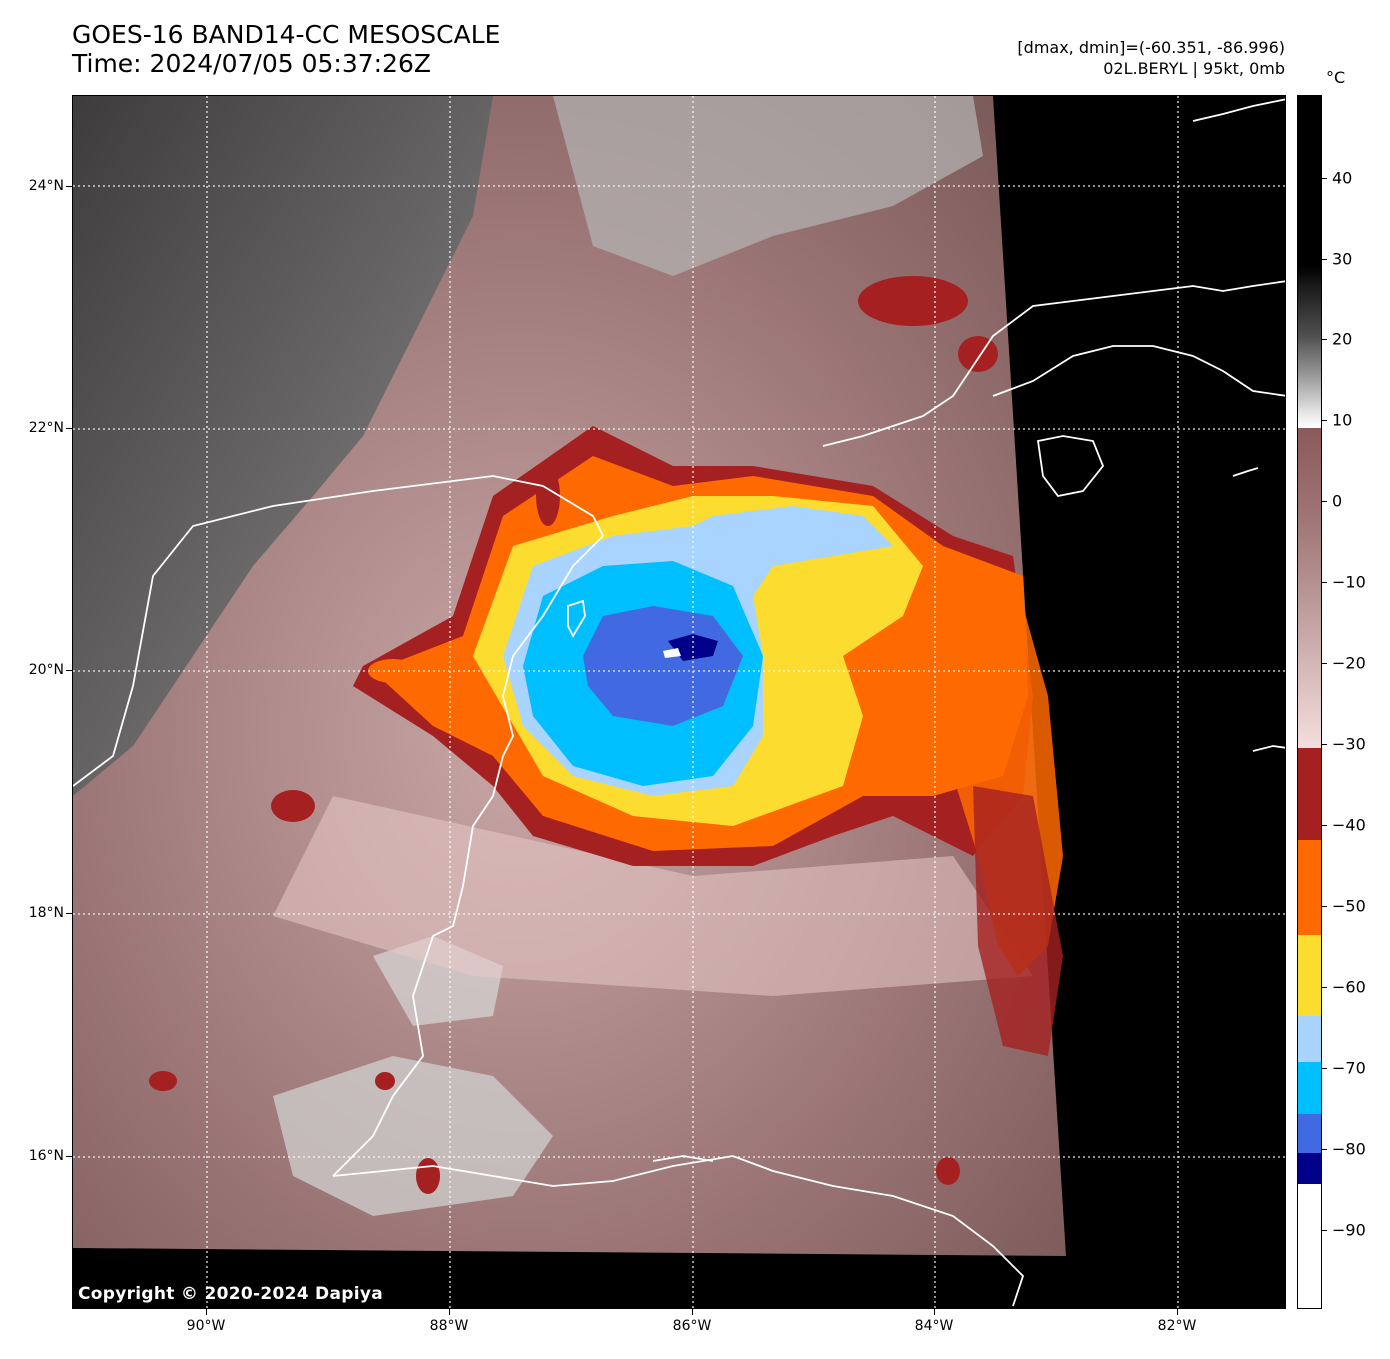 This screenshot has height=1359, width=1390. Describe the element at coordinates (1151, 47) in the screenshot. I see `range-text: [dmax, dmin]=(-60.351, -86.996)` at that location.